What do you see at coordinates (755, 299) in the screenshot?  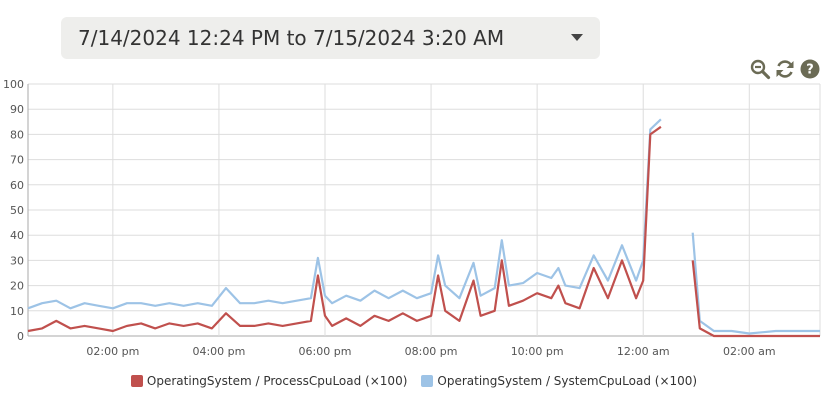 I see `process-cpu-line-segment` at bounding box center [755, 299].